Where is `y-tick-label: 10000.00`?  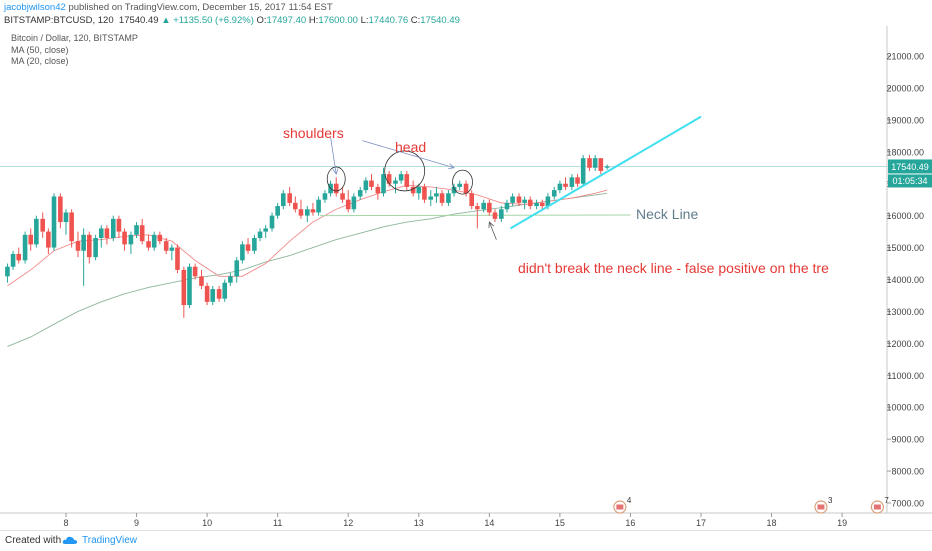 y-tick-label: 10000.00 is located at coordinates (905, 408).